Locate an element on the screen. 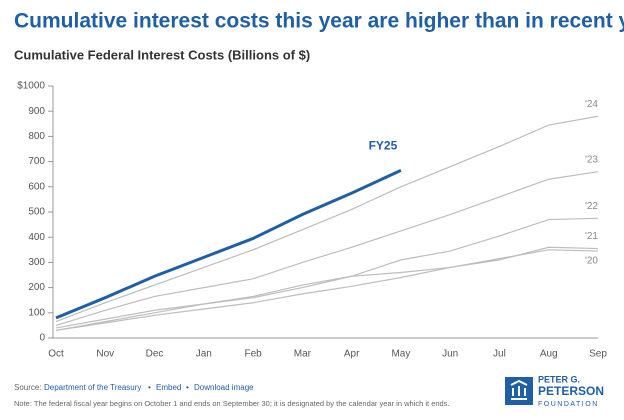 The width and height of the screenshot is (624, 420). series-label: '24 is located at coordinates (591, 104).